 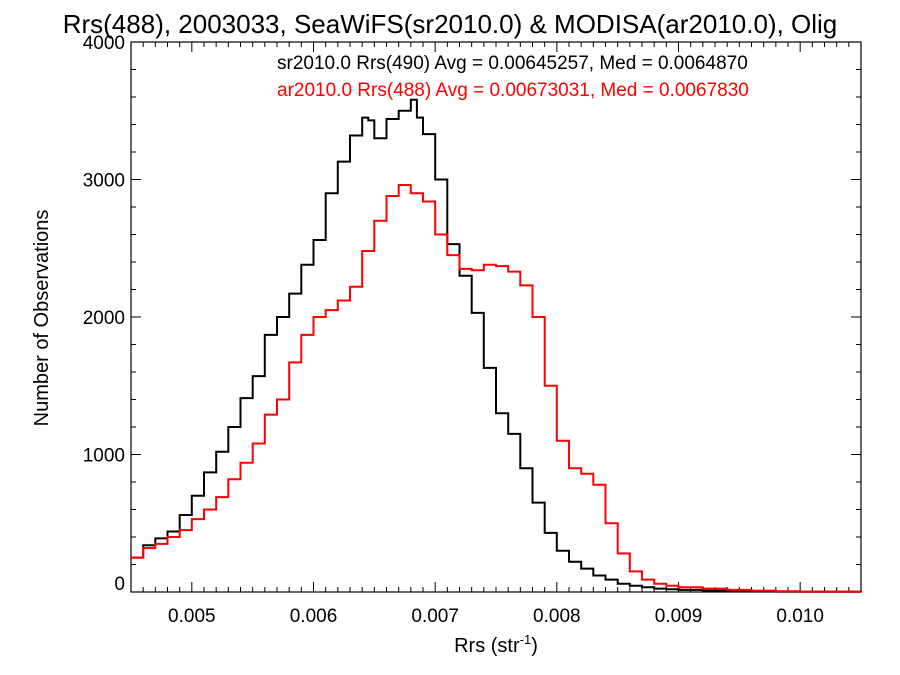 I want to click on y-axis-label: Number of Observations, so click(x=42, y=318).